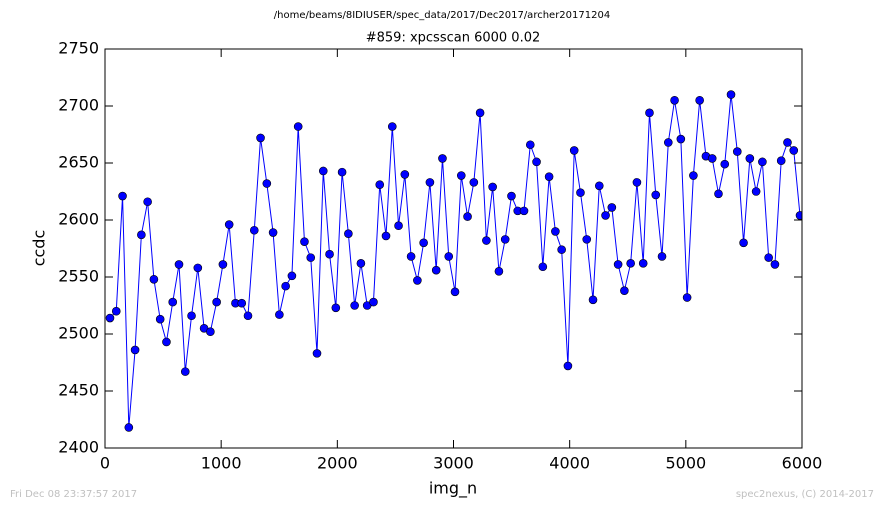 The image size is (884, 509). Describe the element at coordinates (685, 463) in the screenshot. I see `x-tick-label: 5000` at that location.